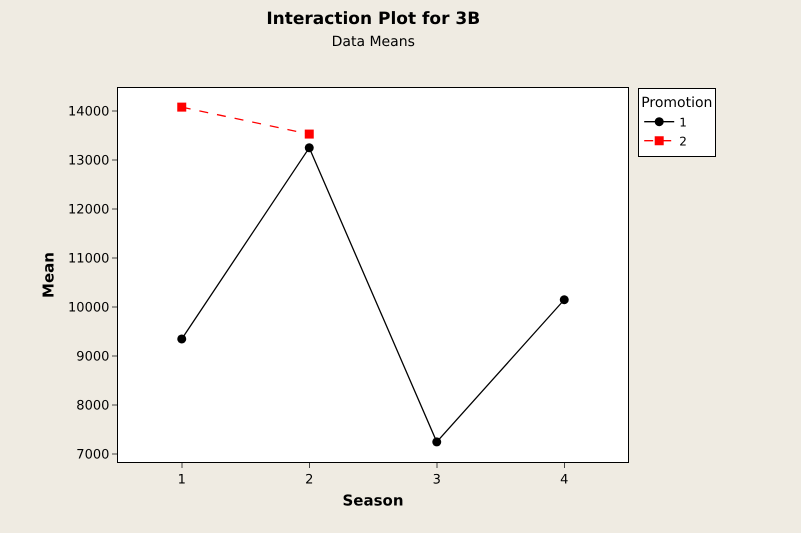 The height and width of the screenshot is (533, 801). What do you see at coordinates (89, 112) in the screenshot?
I see `y-tick-label: 14000` at bounding box center [89, 112].